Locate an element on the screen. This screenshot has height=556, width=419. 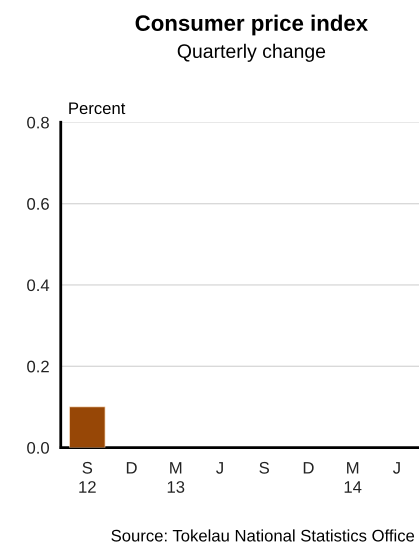
chart-title: Consumer price index is located at coordinates (252, 25).